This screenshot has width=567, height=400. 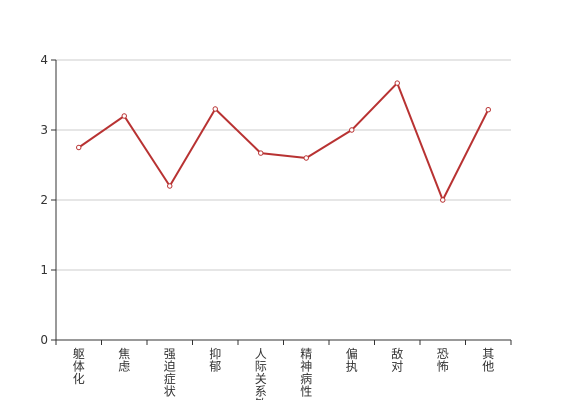 What do you see at coordinates (44, 340) in the screenshot?
I see `y-tick-label: 0` at bounding box center [44, 340].